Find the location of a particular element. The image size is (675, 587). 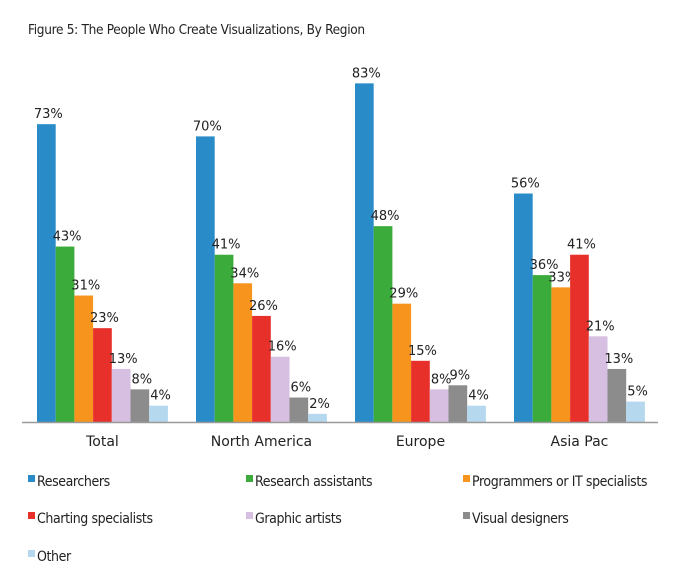

legend-item: Graphic artists is located at coordinates (294, 519).